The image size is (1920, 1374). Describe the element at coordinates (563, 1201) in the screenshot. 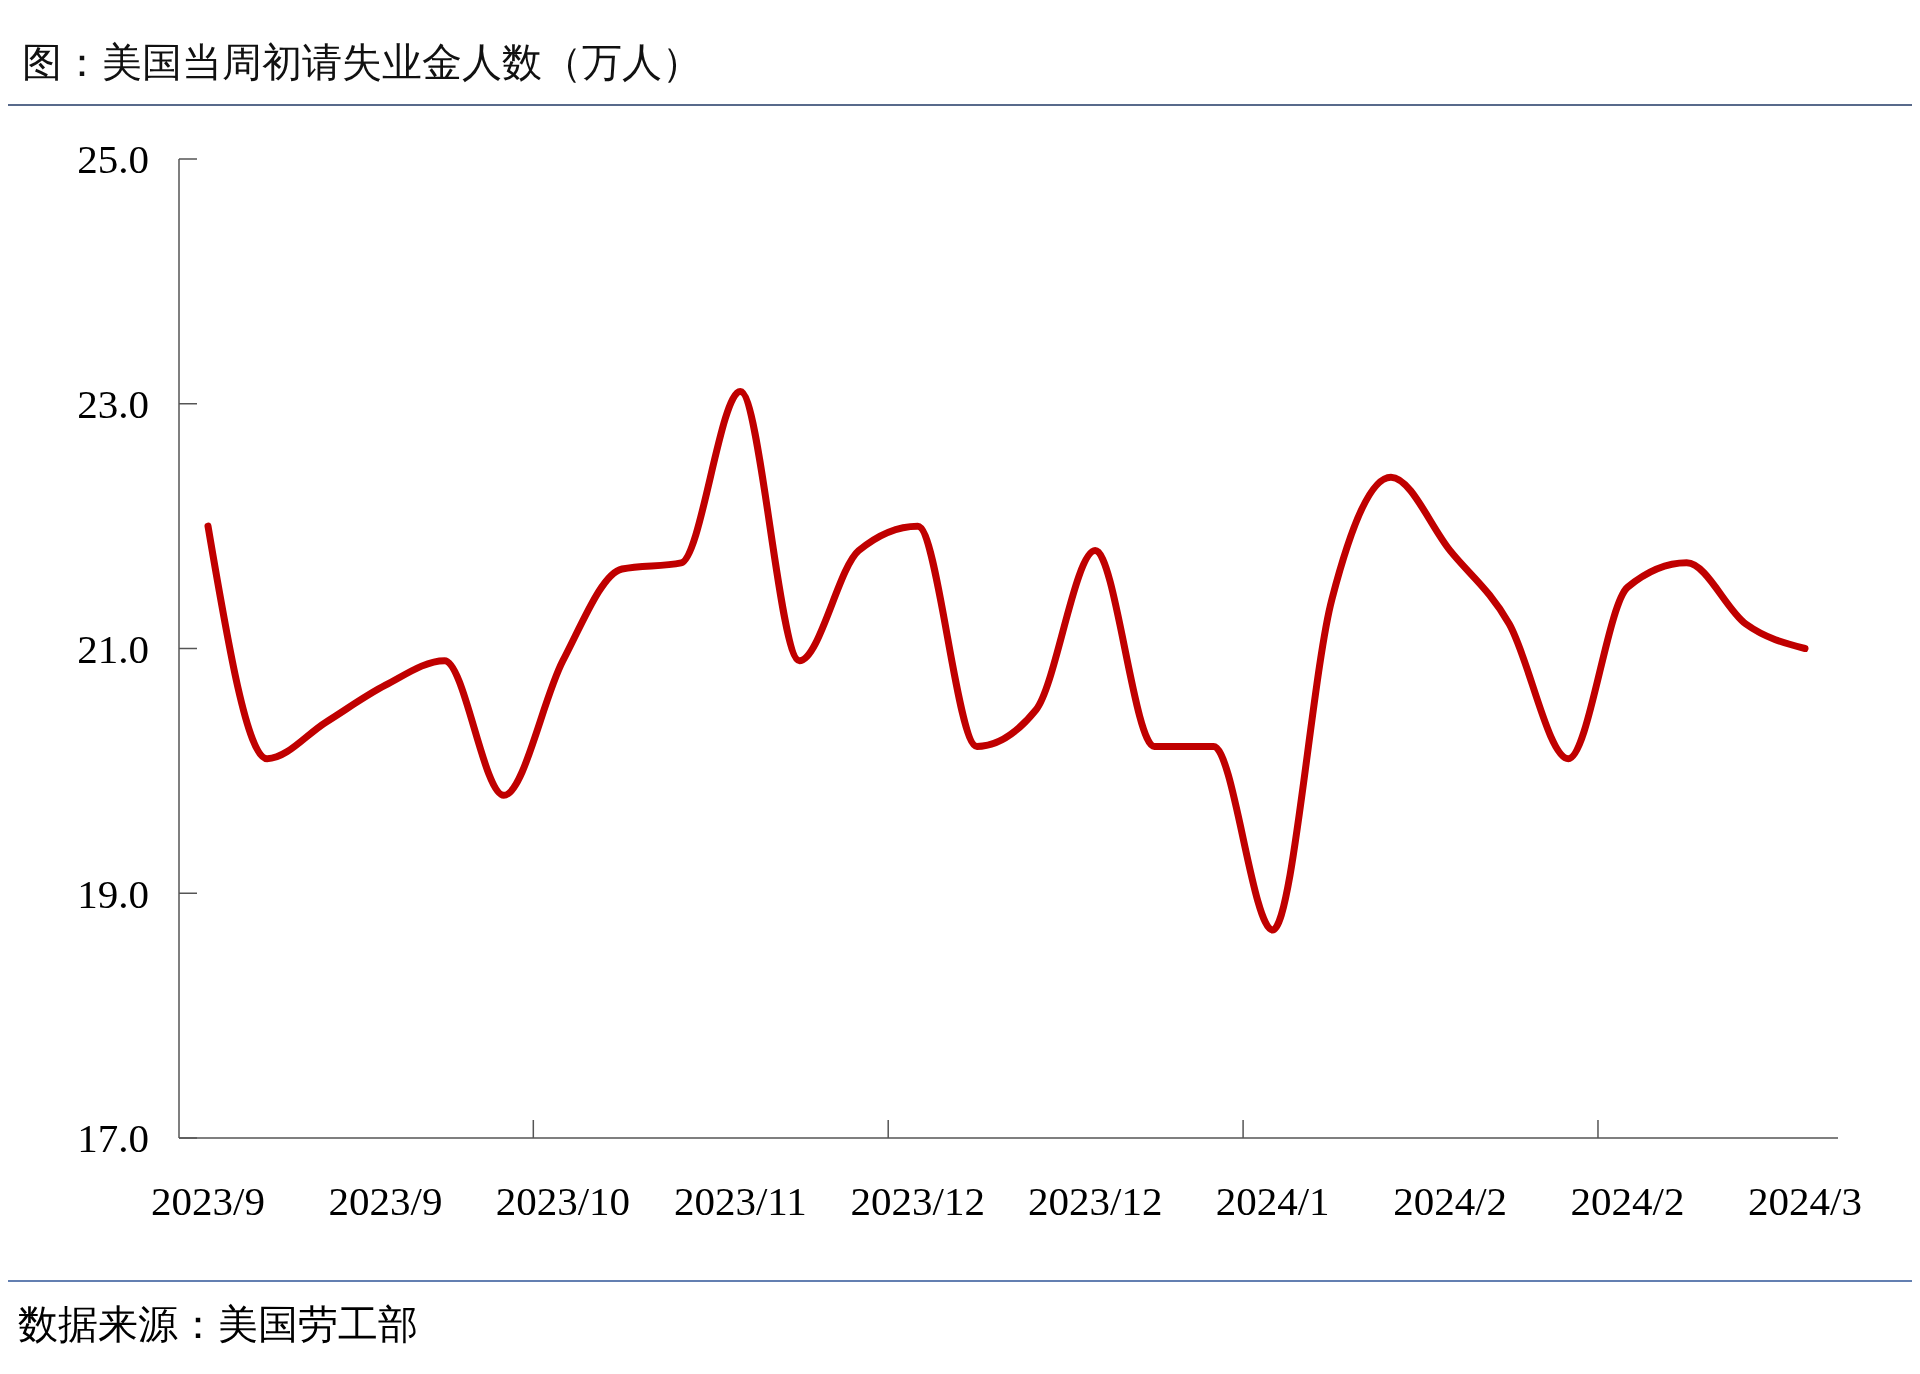

I see `x-tick-label: 2023/10` at that location.